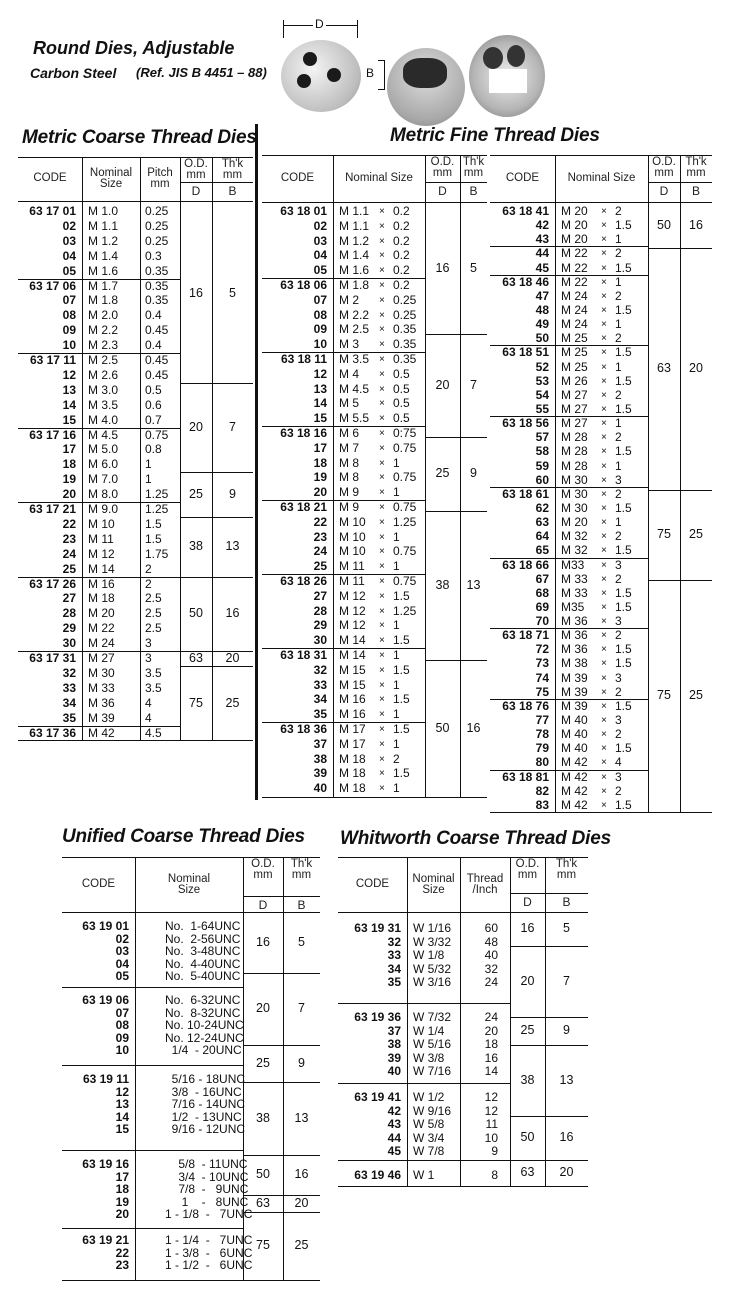 The height and width of the screenshot is (1295, 747). What do you see at coordinates (191, 857) in the screenshot?
I see `unified_coarse-header-top-rule` at bounding box center [191, 857].